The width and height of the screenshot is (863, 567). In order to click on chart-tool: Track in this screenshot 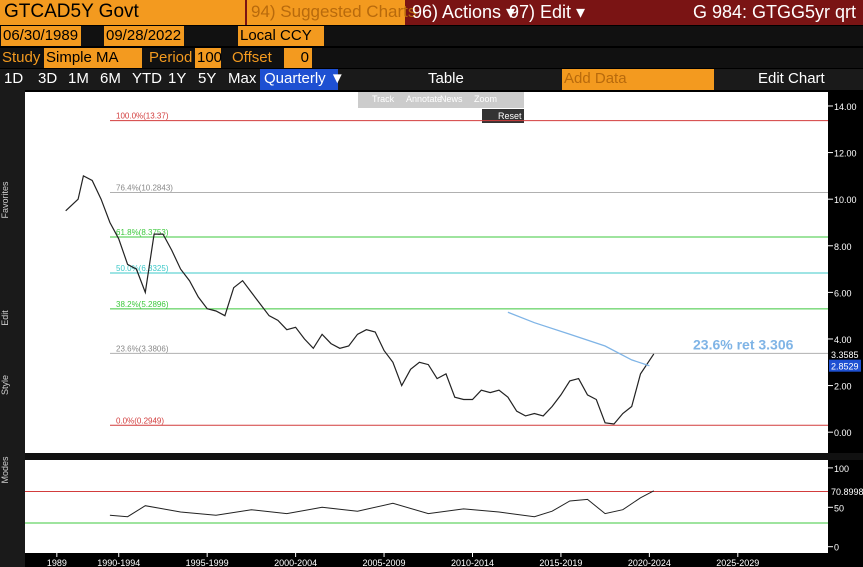, I will do `click(383, 99)`.